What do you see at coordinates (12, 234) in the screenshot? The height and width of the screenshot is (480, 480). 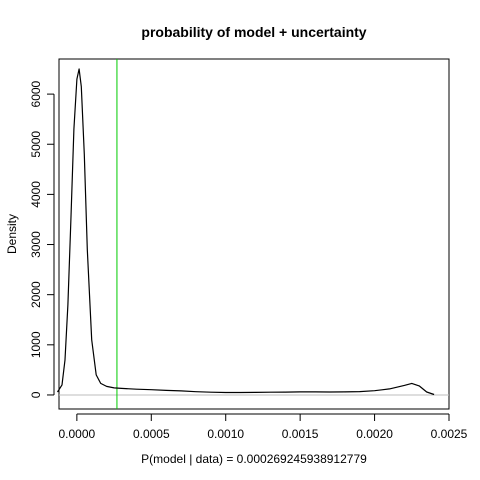 I see `y-axis-label: Density` at bounding box center [12, 234].